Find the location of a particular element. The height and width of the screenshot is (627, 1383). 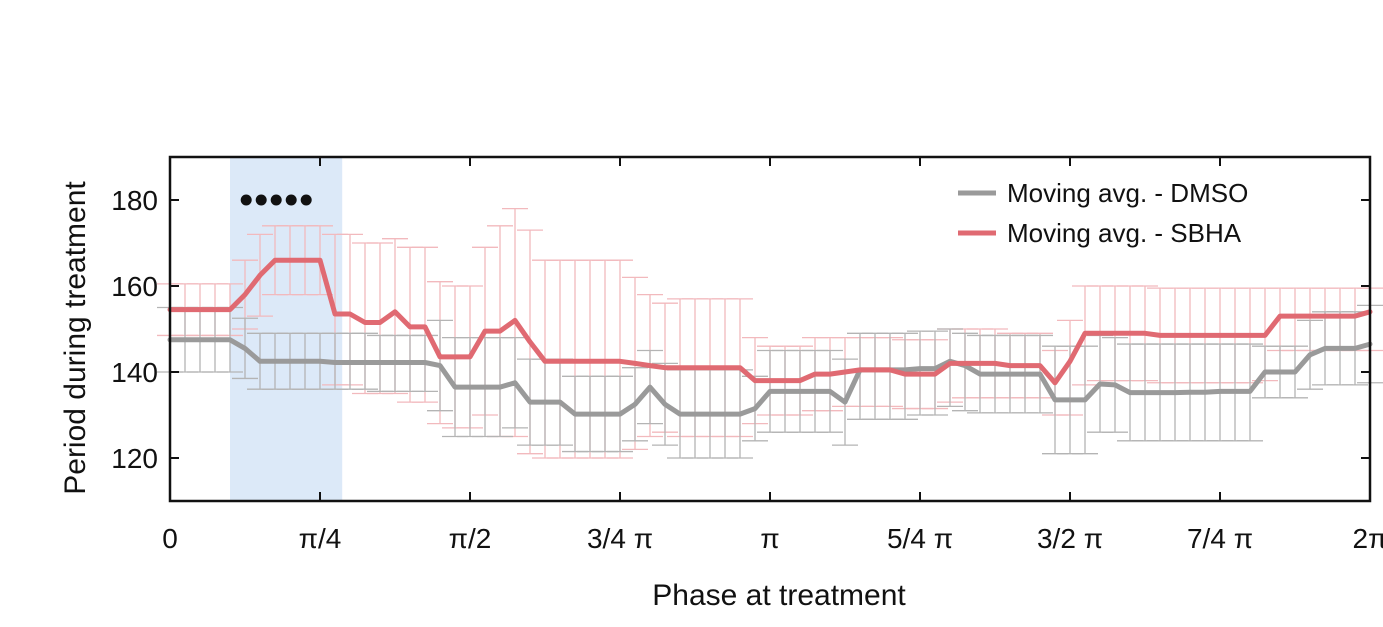

significance-marker-layer is located at coordinates (276, 200).